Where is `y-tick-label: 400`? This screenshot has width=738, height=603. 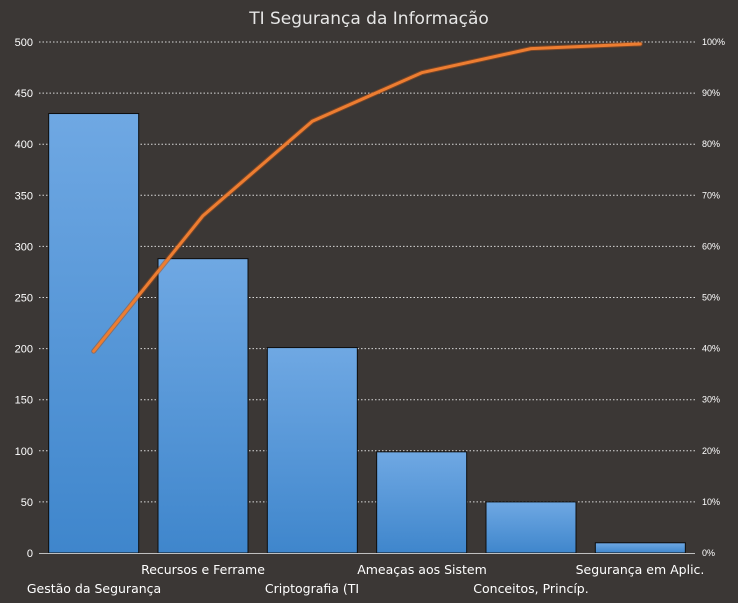 y-tick-label: 400 is located at coordinates (24, 145).